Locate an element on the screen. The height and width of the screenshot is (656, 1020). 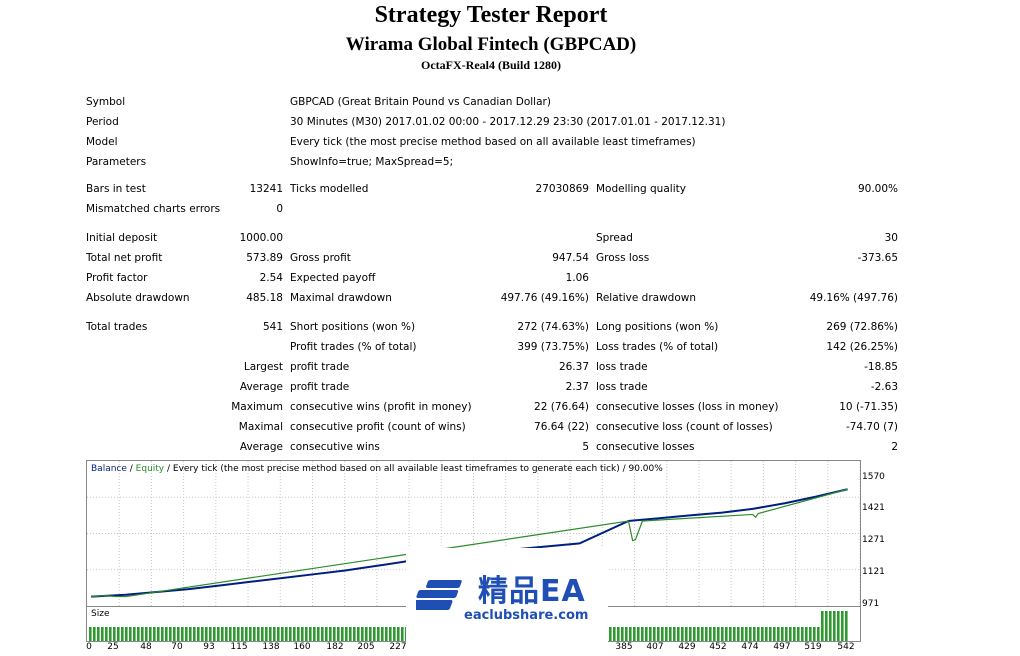
maximal-profit-label: consecutive profit (count of wins) is located at coordinates (378, 427).